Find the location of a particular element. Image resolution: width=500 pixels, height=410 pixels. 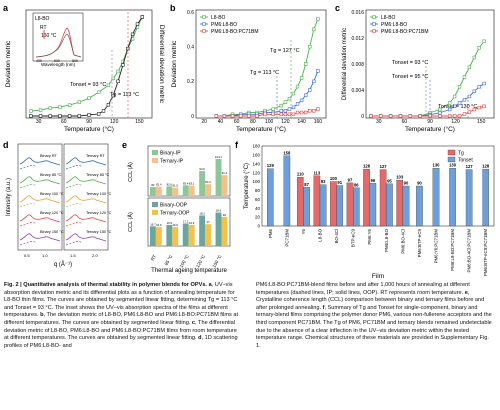

panel-f-xtick: PM6:BTP-eC9:PC71BM is located at coordinates (485, 252).